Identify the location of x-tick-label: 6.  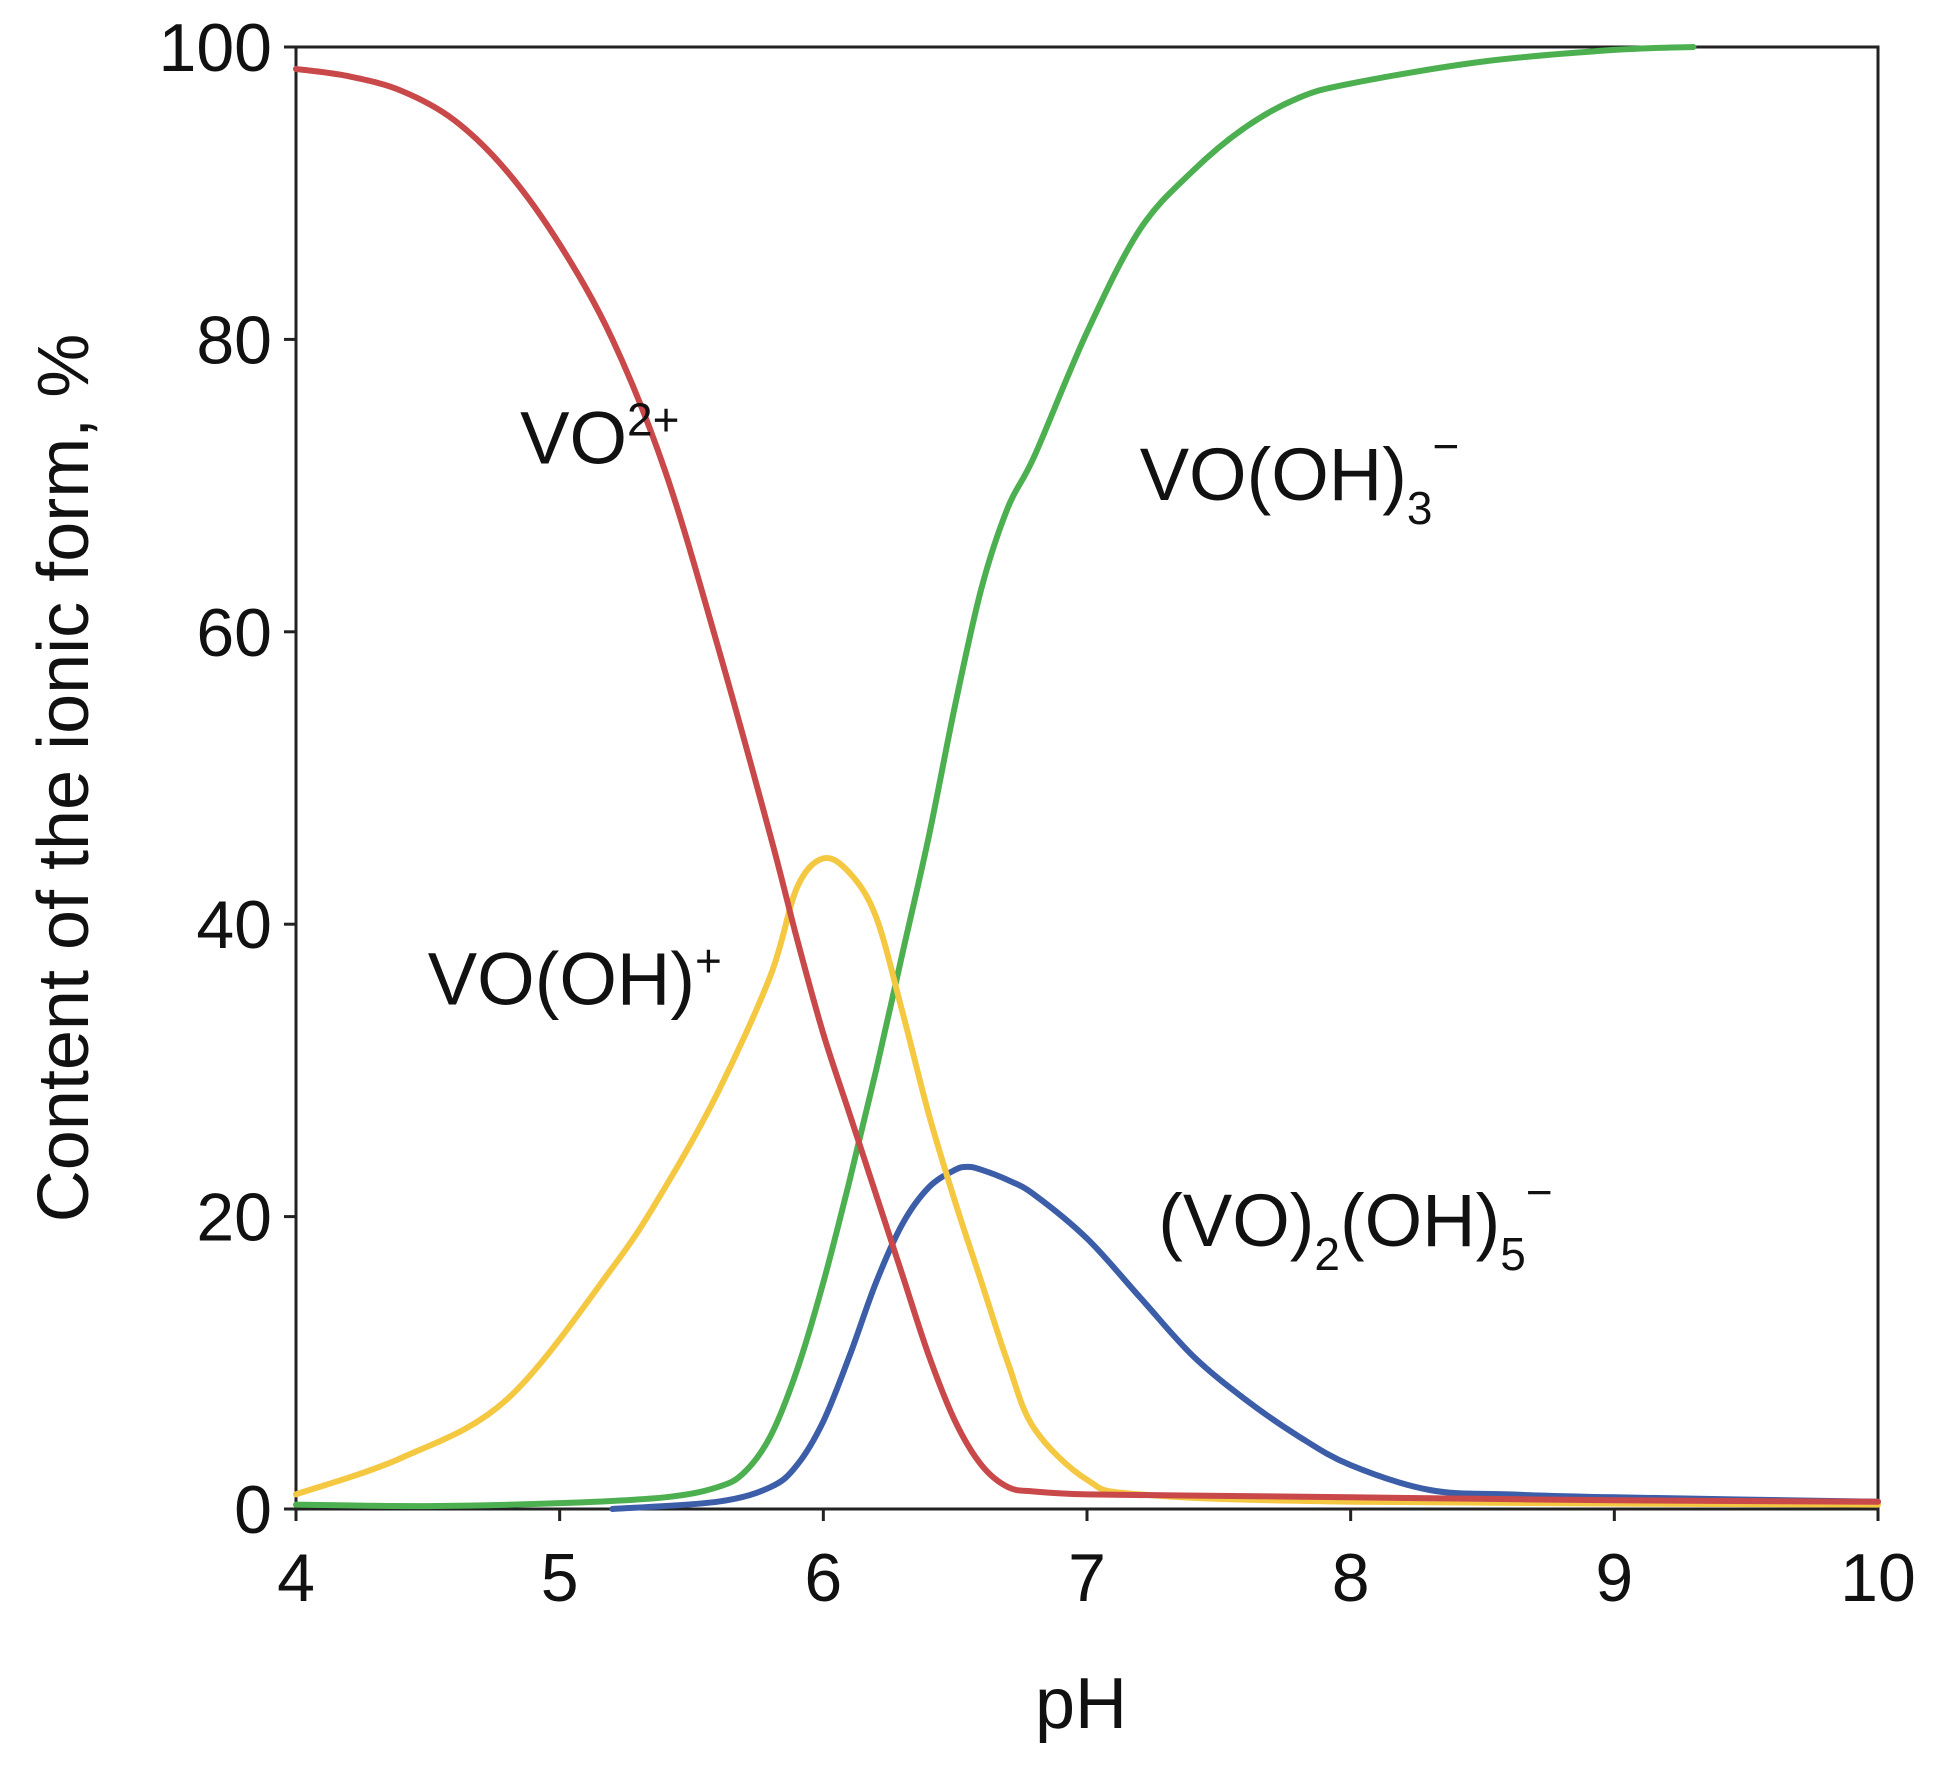
(823, 1578).